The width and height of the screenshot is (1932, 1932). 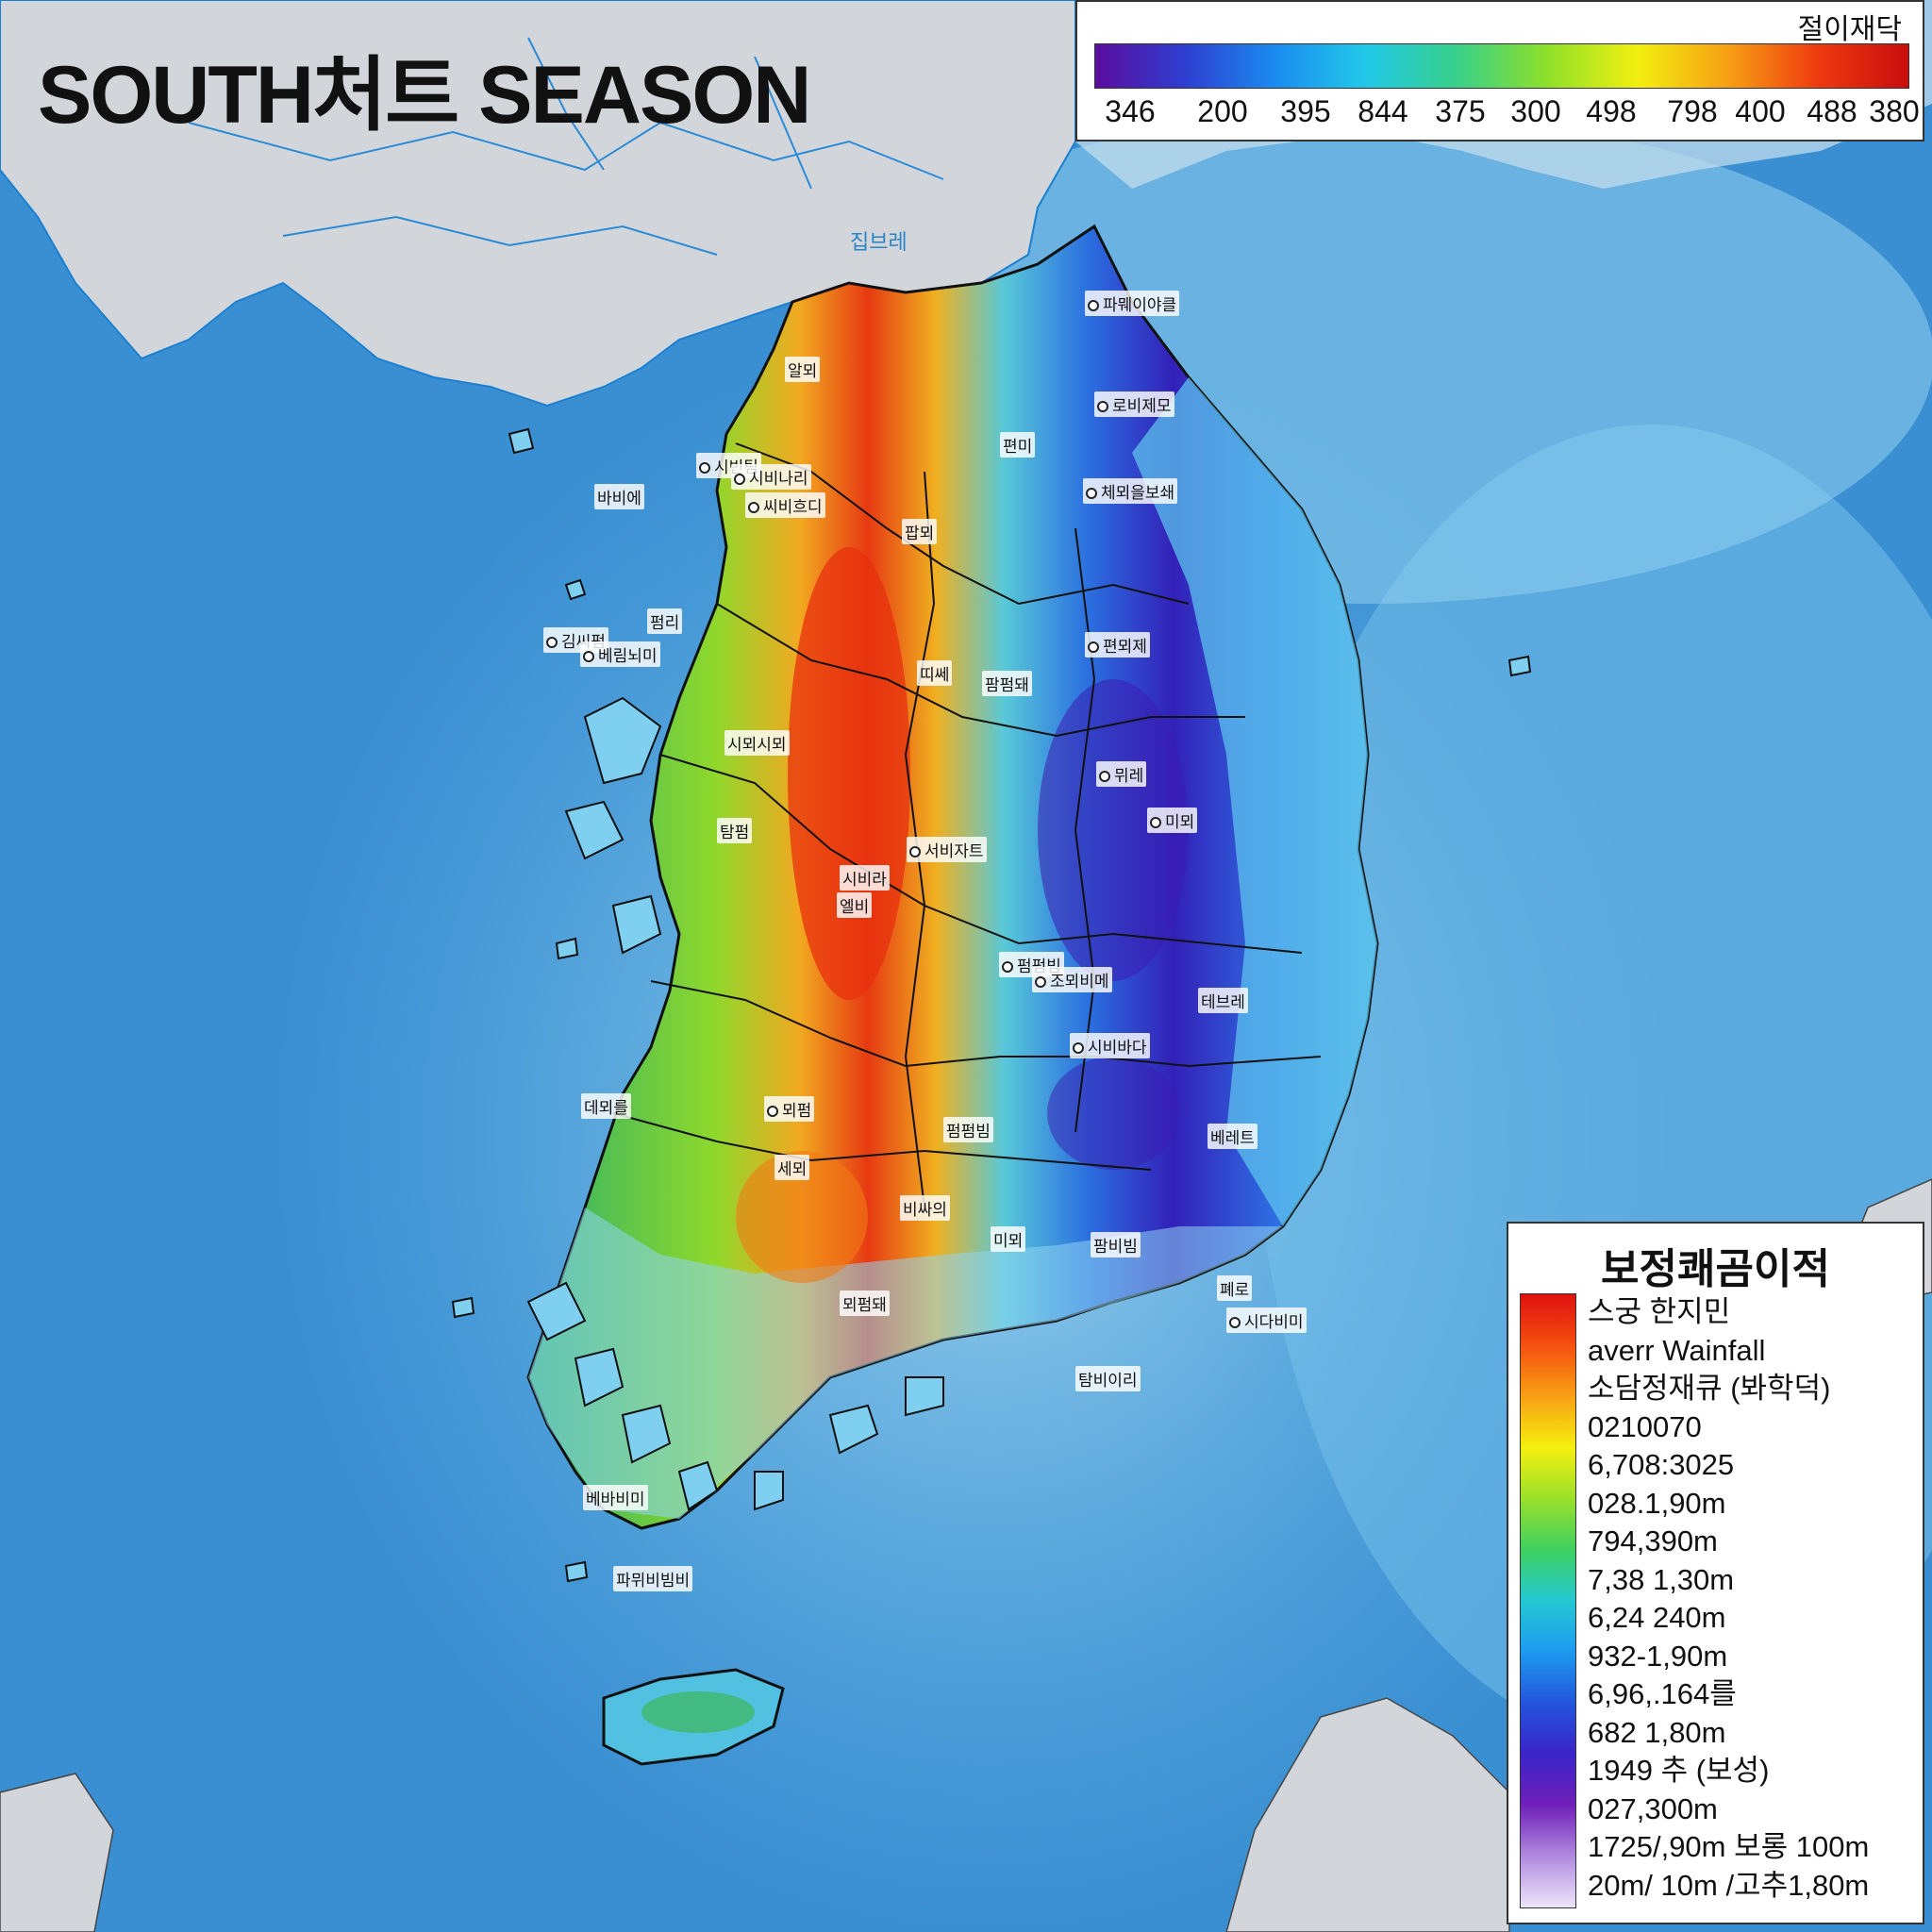 What do you see at coordinates (1223, 111) in the screenshot?
I see `scale-tick: 200` at bounding box center [1223, 111].